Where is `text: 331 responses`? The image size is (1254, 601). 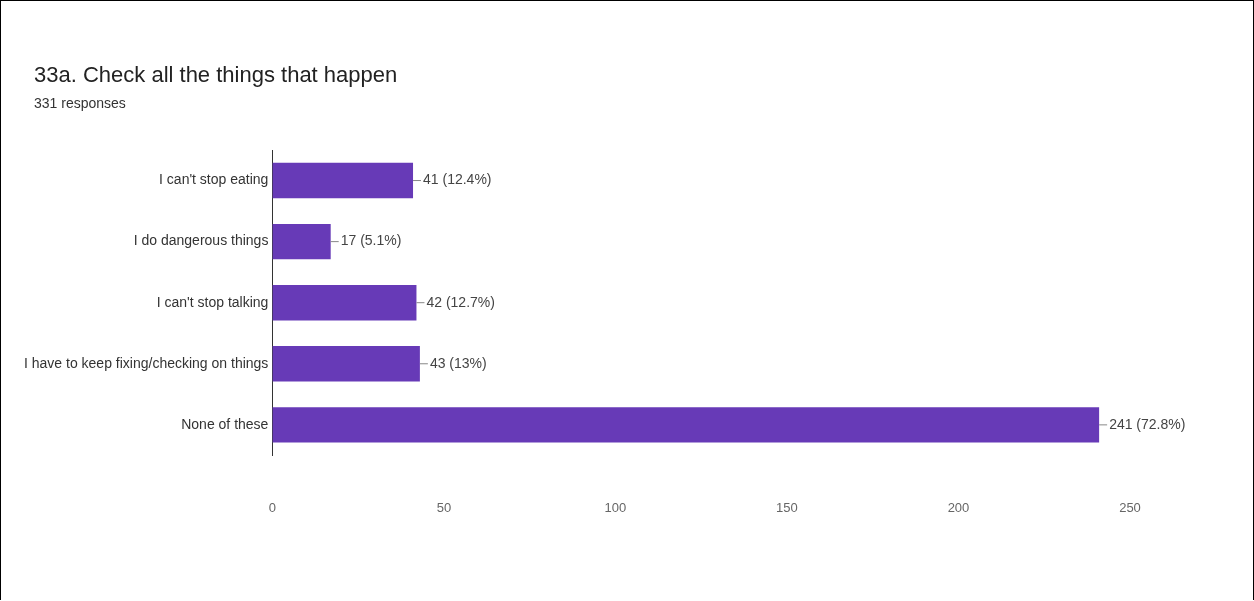
text: 331 responses is located at coordinates (80, 103).